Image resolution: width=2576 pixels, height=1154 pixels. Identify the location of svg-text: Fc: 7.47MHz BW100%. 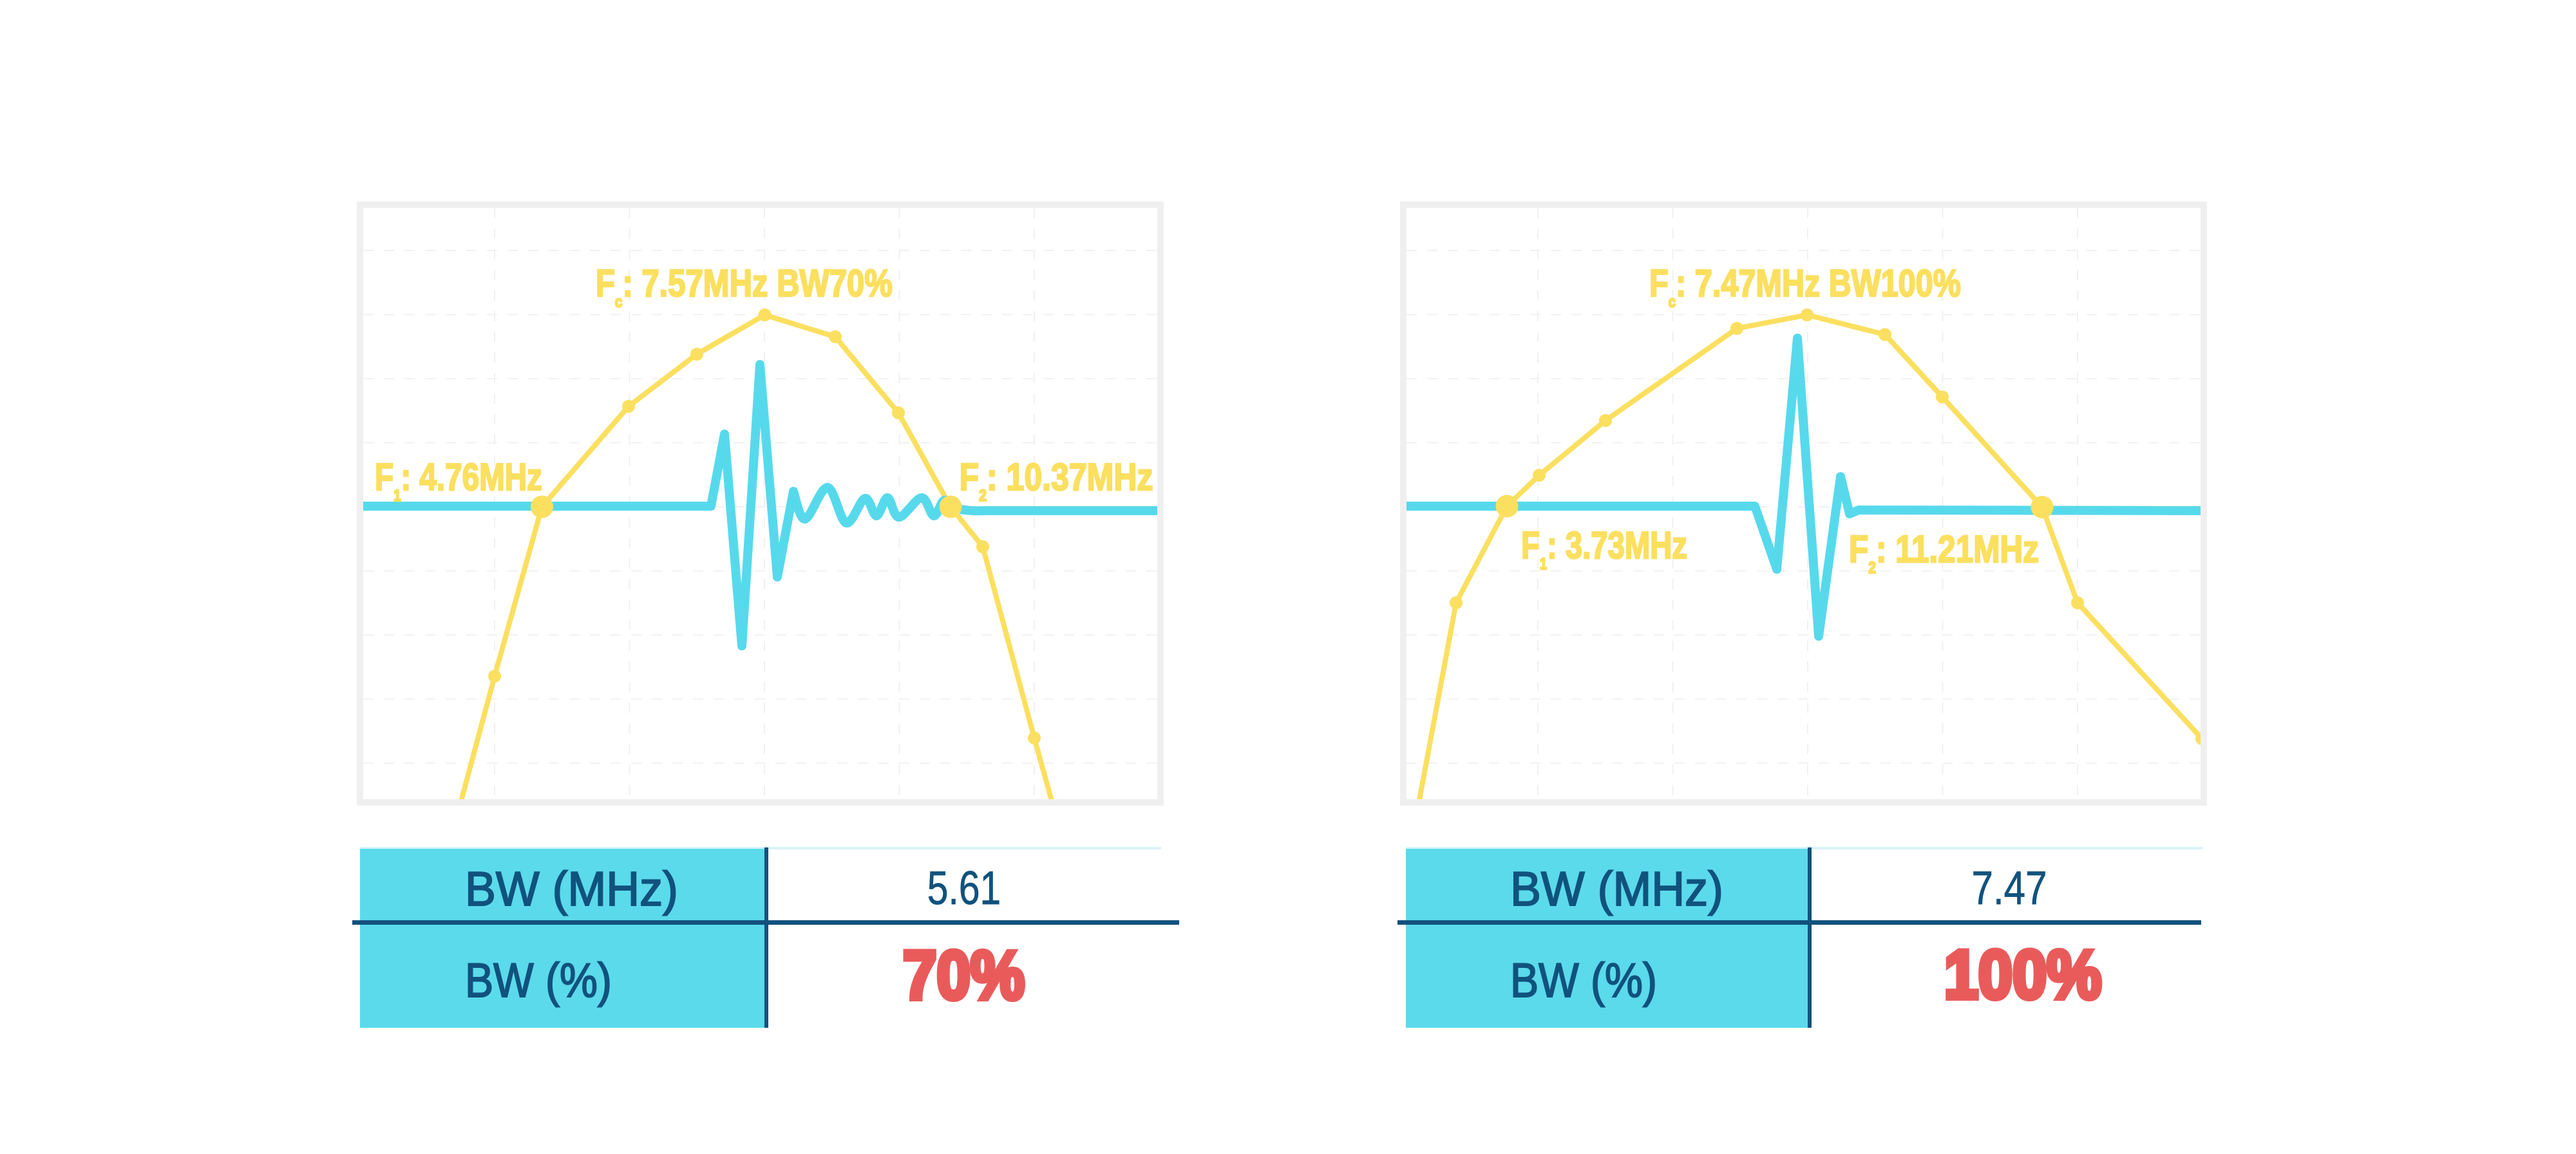
(1805, 287).